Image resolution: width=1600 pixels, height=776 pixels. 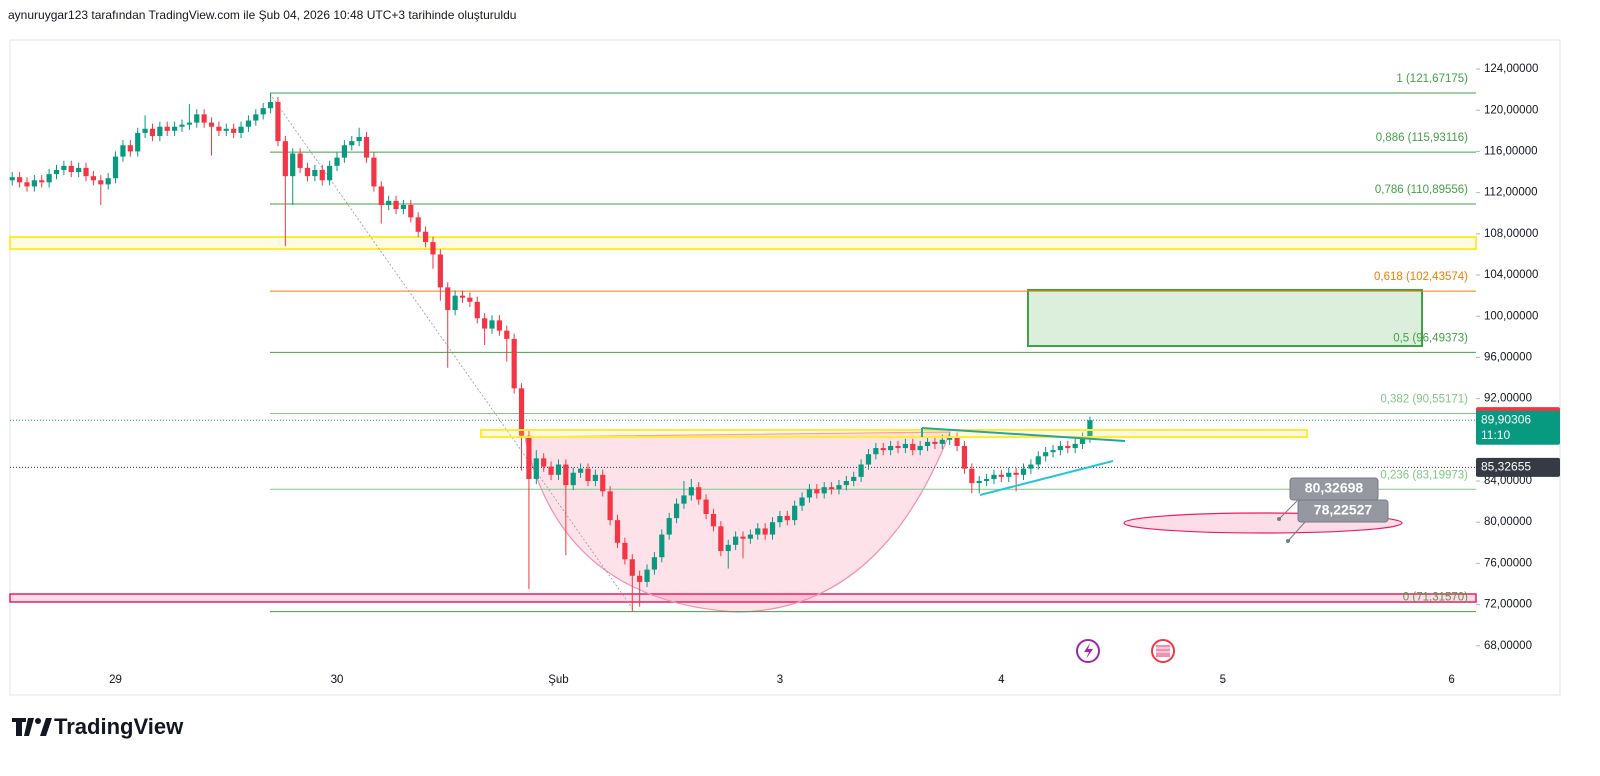 What do you see at coordinates (1279, 519) in the screenshot?
I see `callout-dot` at bounding box center [1279, 519].